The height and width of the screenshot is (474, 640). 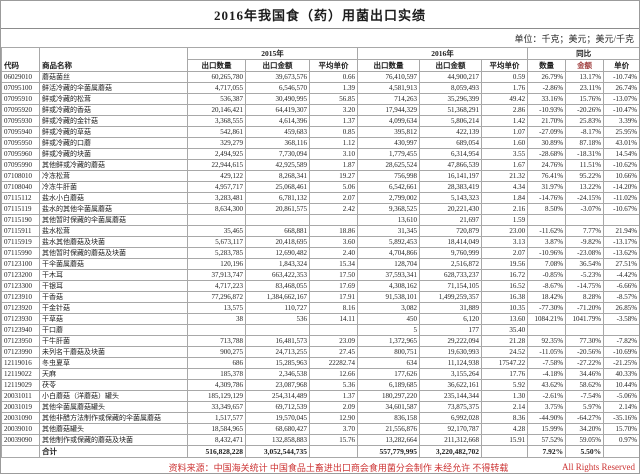 I want to click on cell-yoy-price: -5.06%, so click(x=621, y=396).